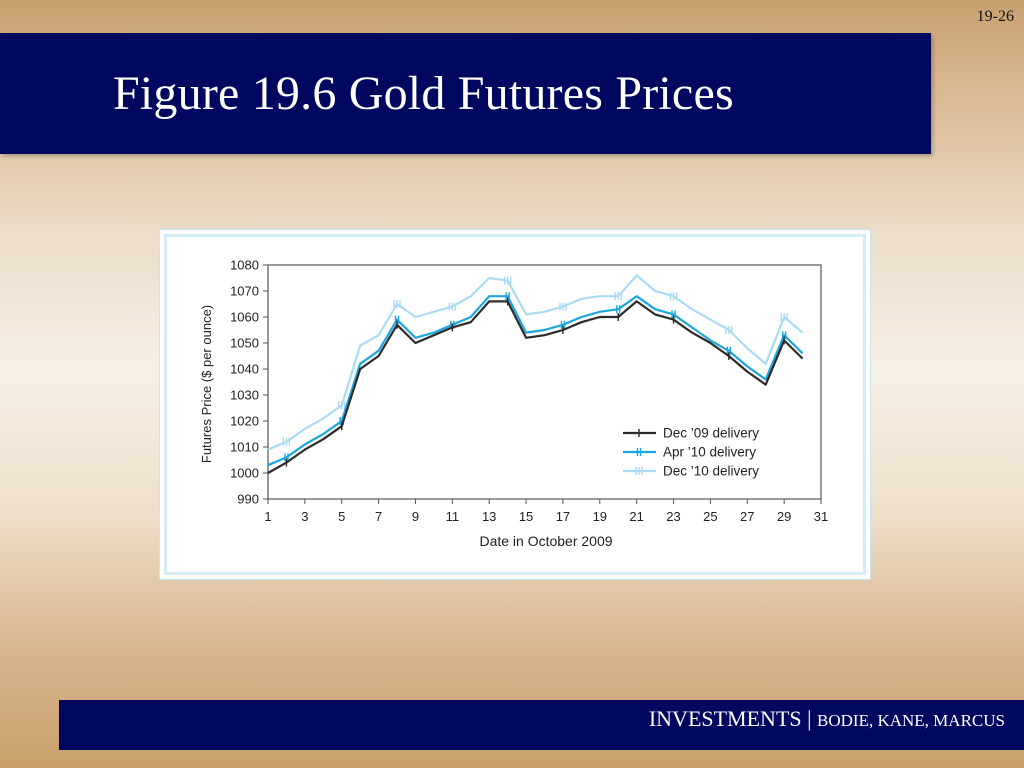 The height and width of the screenshot is (768, 1024). What do you see at coordinates (244, 369) in the screenshot?
I see `y-tick-label: 1040` at bounding box center [244, 369].